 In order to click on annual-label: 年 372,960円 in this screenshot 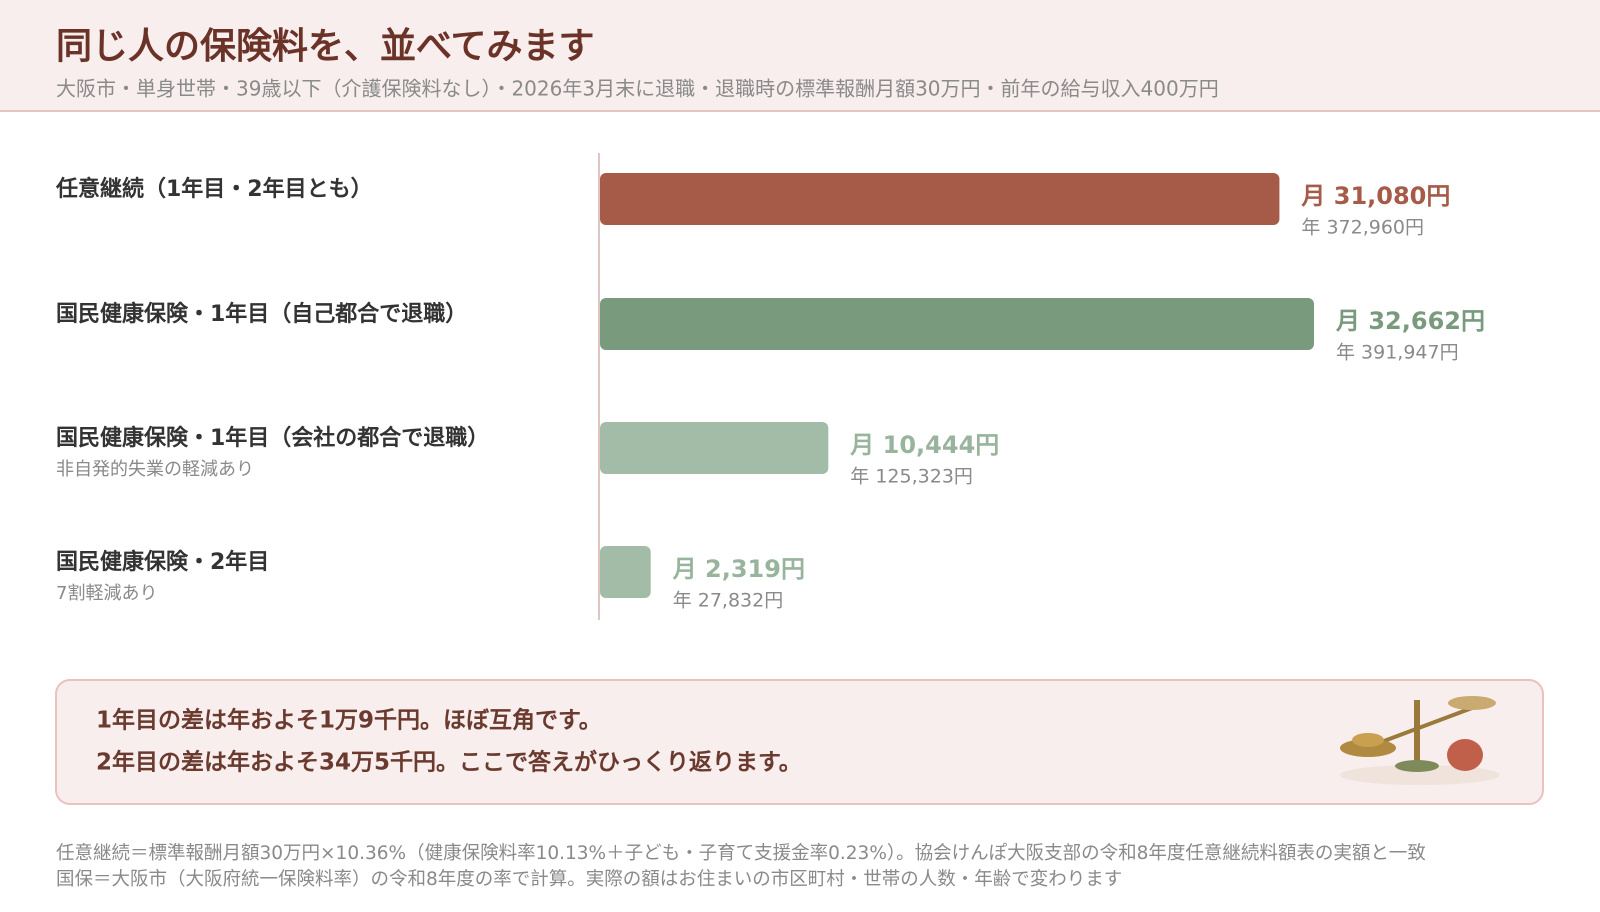, I will do `click(1362, 228)`.